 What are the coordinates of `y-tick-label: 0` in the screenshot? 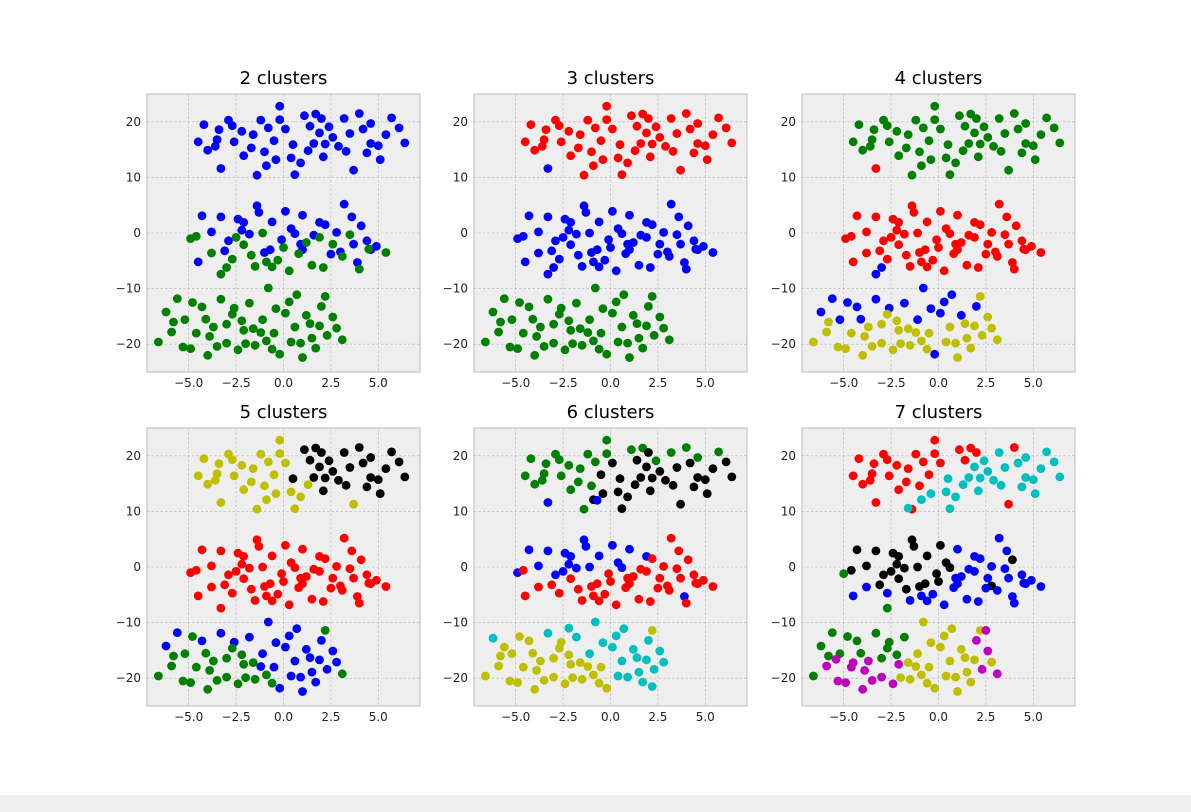 It's located at (792, 233).